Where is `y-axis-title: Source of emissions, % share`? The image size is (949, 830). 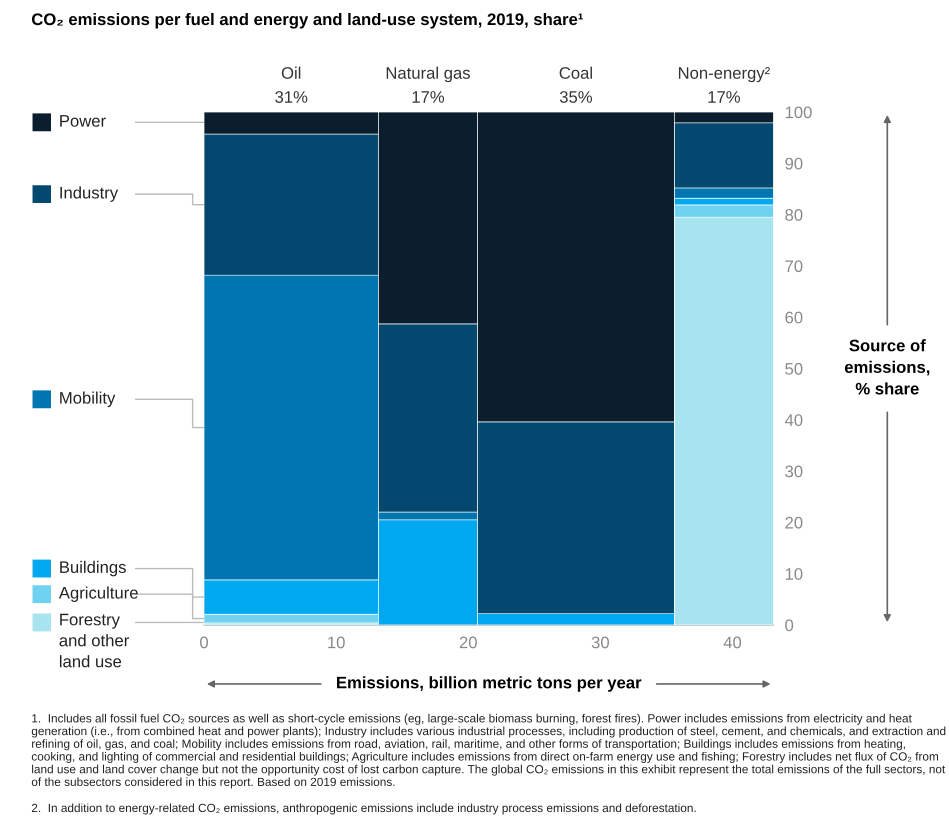 y-axis-title: Source of emissions, % share is located at coordinates (887, 367).